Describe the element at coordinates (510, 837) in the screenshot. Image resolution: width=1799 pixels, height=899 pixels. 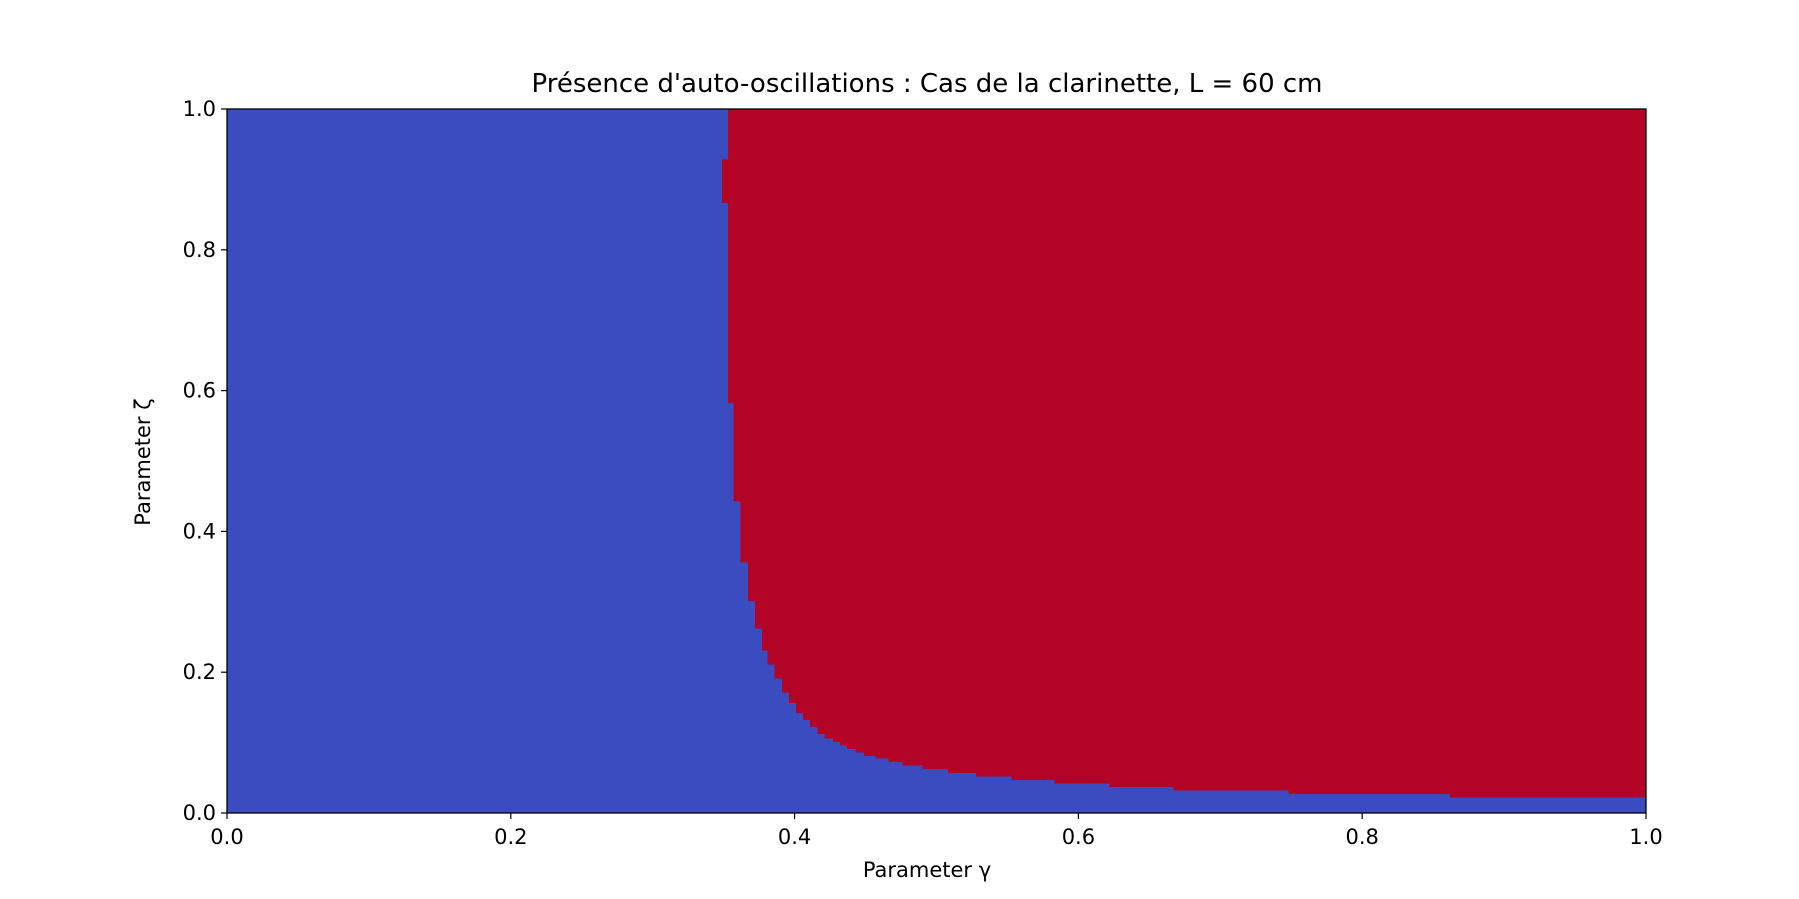
I see `x-tick-label: 0.2` at that location.